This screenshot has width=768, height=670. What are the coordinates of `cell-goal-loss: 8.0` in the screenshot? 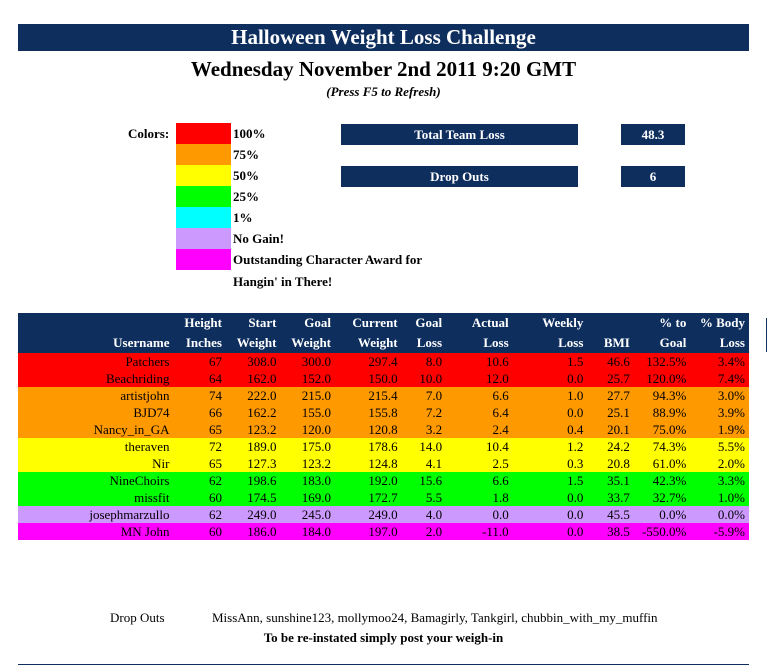 It's located at (434, 361).